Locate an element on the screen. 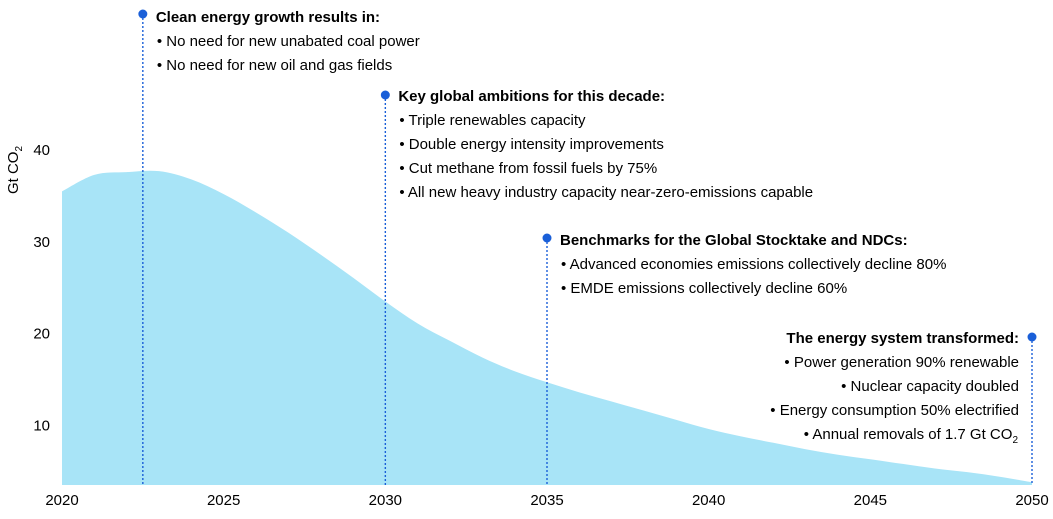 This screenshot has height=519, width=1053. annotation-item: • Double energy intensity improvements is located at coordinates (531, 144).